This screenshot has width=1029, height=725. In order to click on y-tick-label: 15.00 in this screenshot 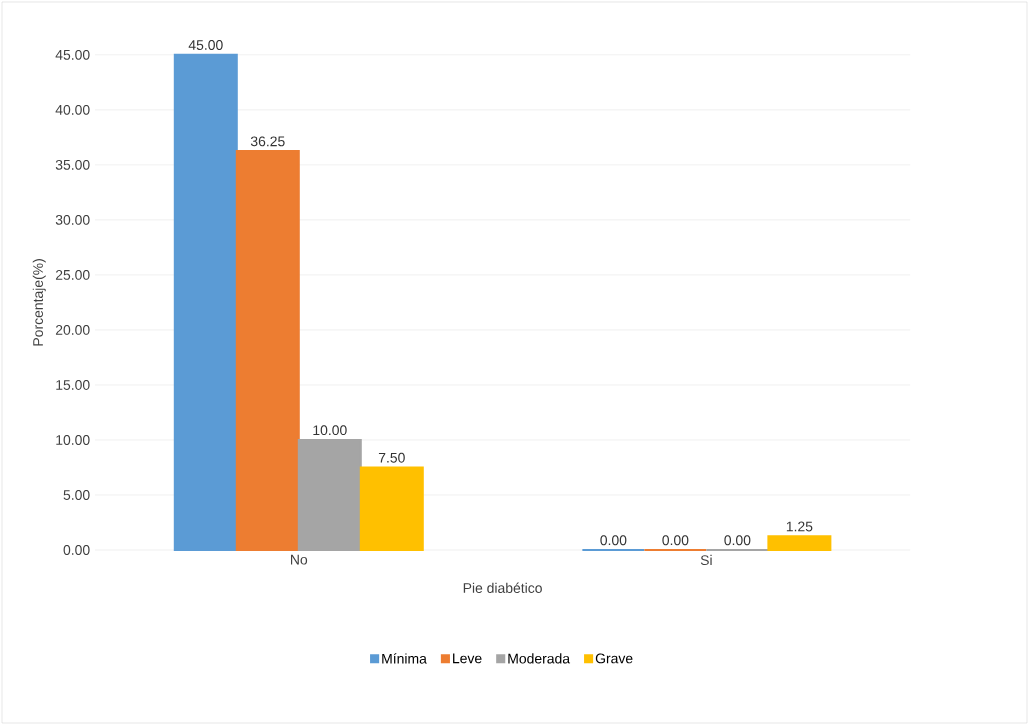, I will do `click(73, 384)`.